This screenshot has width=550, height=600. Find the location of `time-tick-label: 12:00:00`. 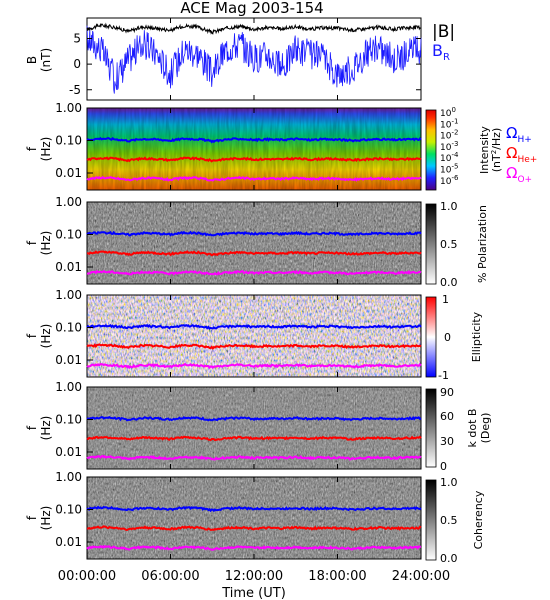

time-tick-label: 12:00:00 is located at coordinates (254, 576).